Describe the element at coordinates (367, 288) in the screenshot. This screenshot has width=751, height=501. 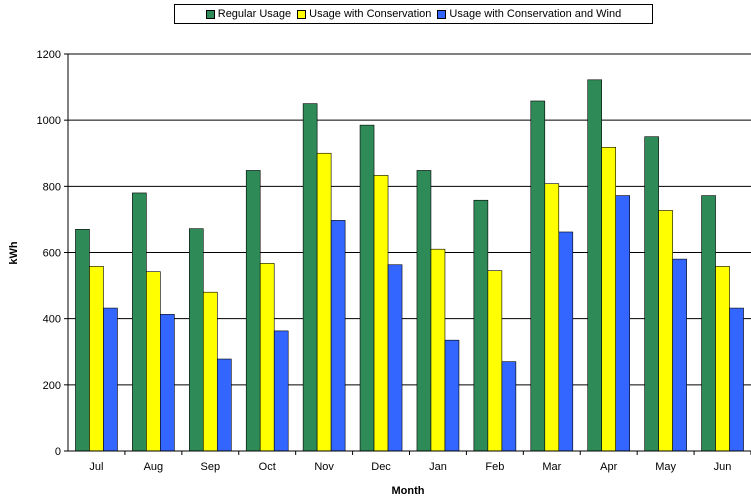
I see `bar-regular-usage-dec` at that location.